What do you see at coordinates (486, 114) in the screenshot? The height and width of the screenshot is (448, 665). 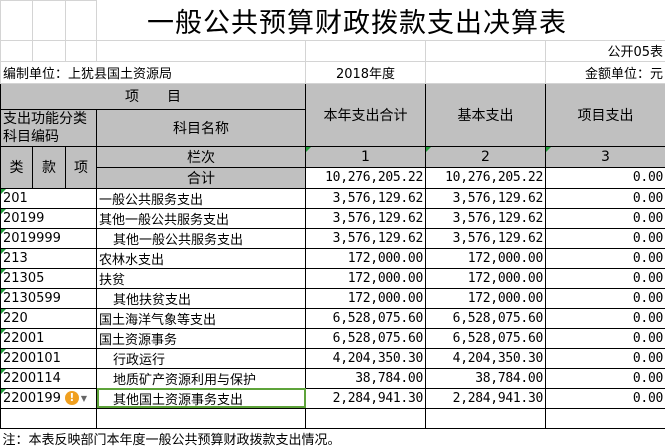 I see `header-basic: 基本支出` at bounding box center [486, 114].